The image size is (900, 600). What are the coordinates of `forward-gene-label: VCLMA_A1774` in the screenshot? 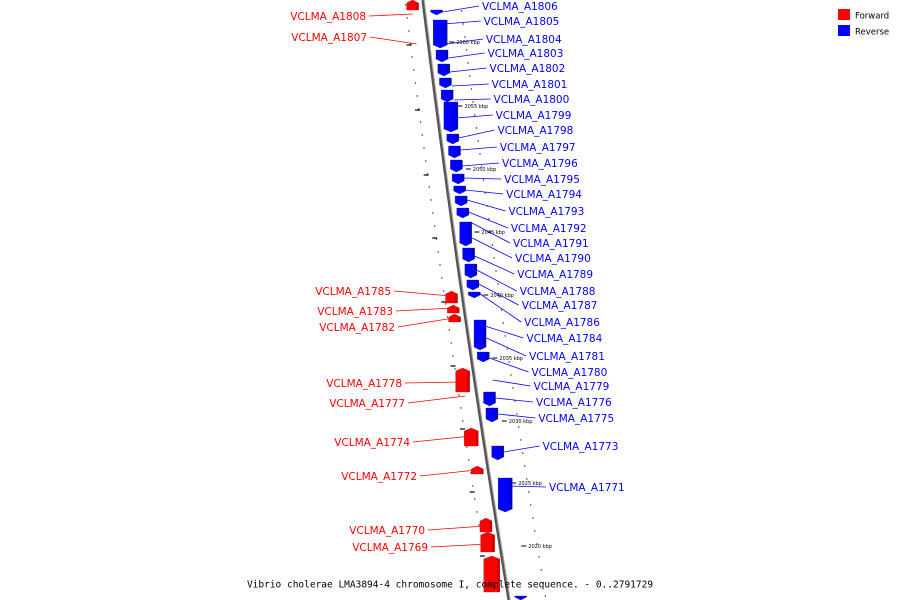 It's located at (372, 443).